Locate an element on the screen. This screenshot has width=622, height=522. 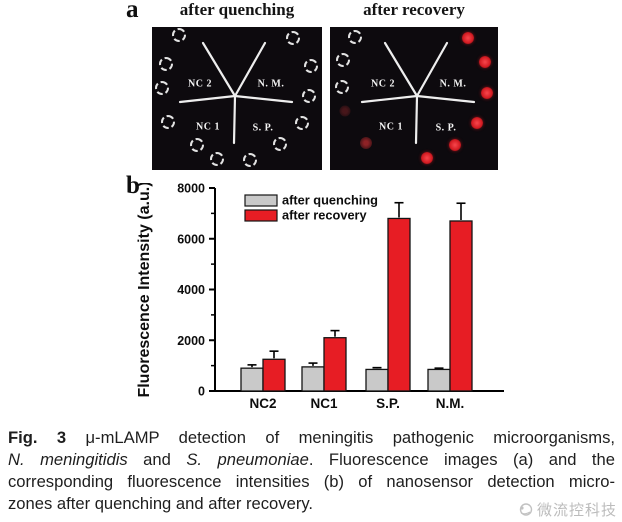
fluorescence-image-after-quenching: NC 2 N. M. NC 1 S. P. is located at coordinates (237, 98).